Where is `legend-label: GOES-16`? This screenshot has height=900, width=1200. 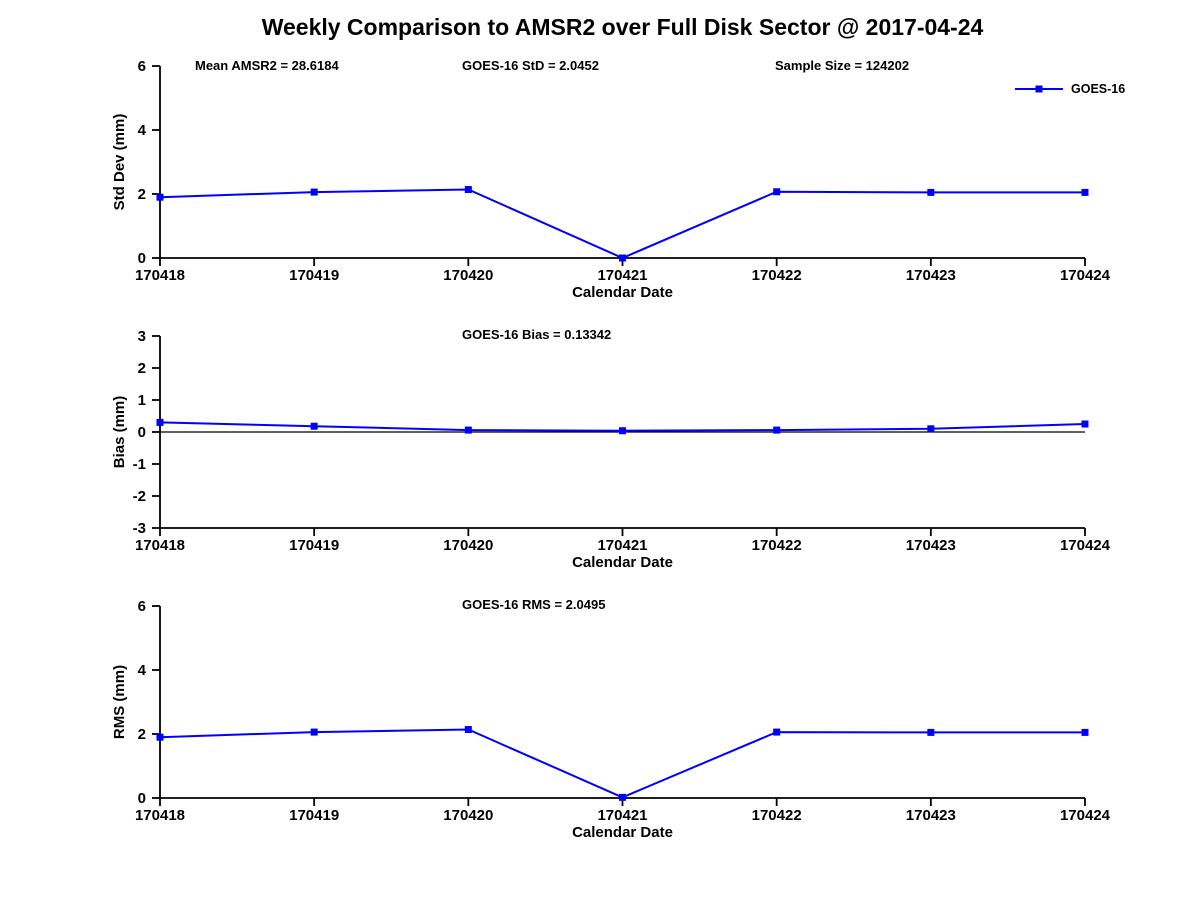
legend-label: GOES-16 is located at coordinates (1098, 89).